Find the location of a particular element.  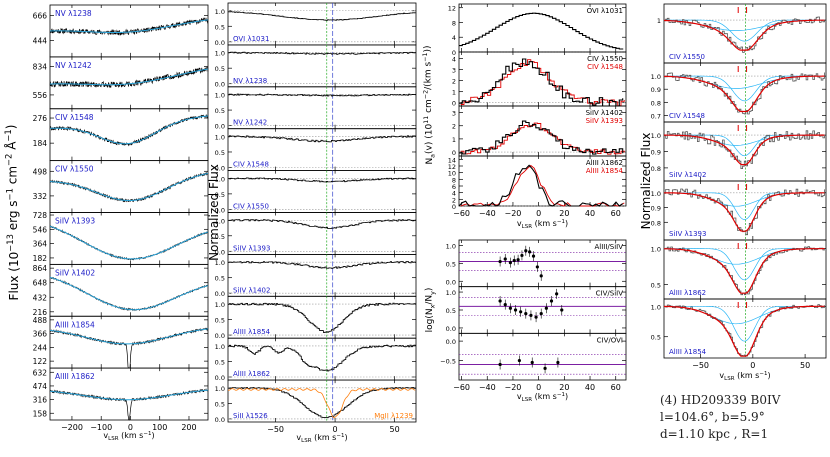

x-tick-label: 200 is located at coordinates (188, 427).